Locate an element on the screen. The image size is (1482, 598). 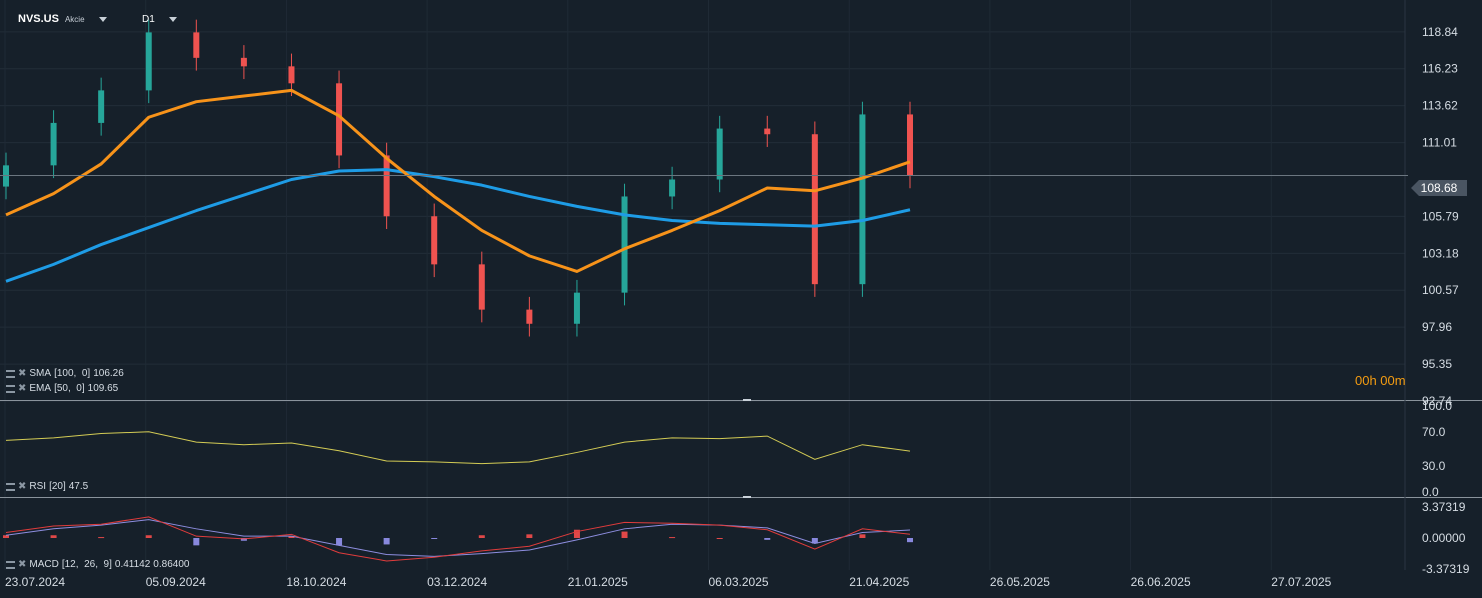
macd-axis-label: 3.37319 is located at coordinates (1444, 507).